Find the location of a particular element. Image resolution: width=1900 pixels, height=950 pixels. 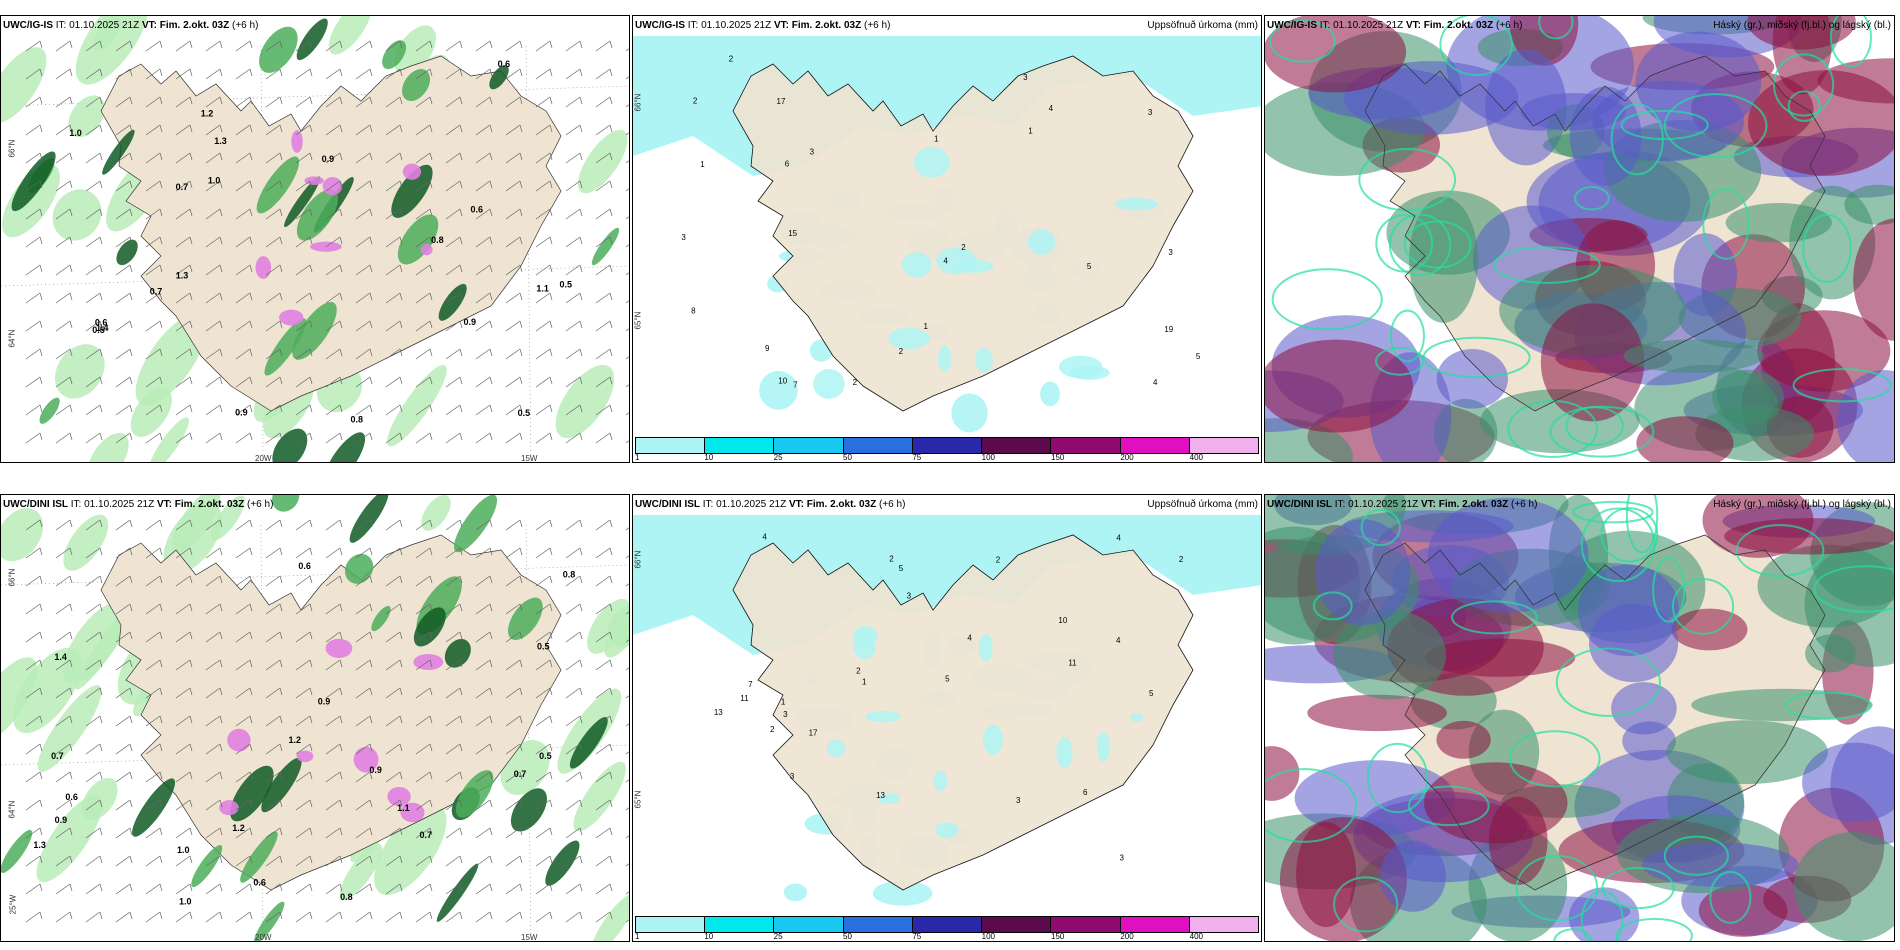

precip-value-label: 5 is located at coordinates (1151, 693).